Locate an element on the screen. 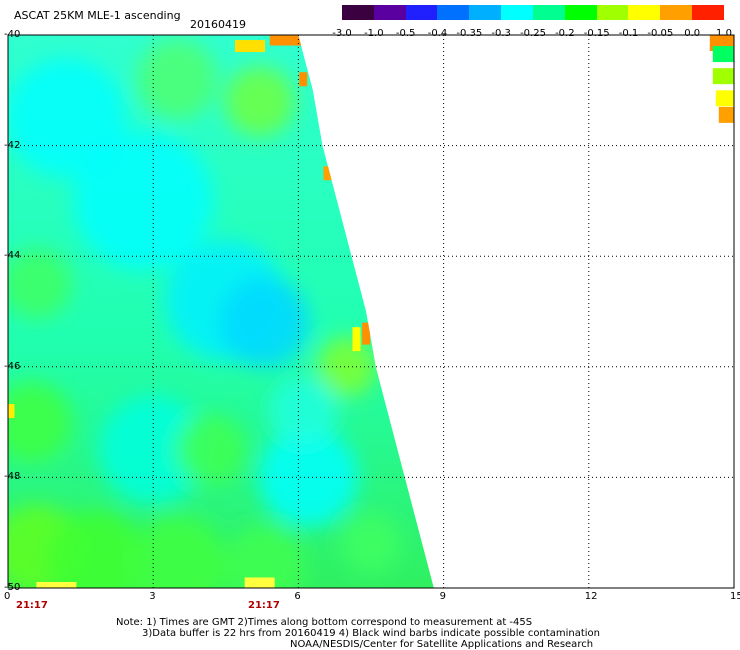  longitude-label: 9 is located at coordinates (442, 596).